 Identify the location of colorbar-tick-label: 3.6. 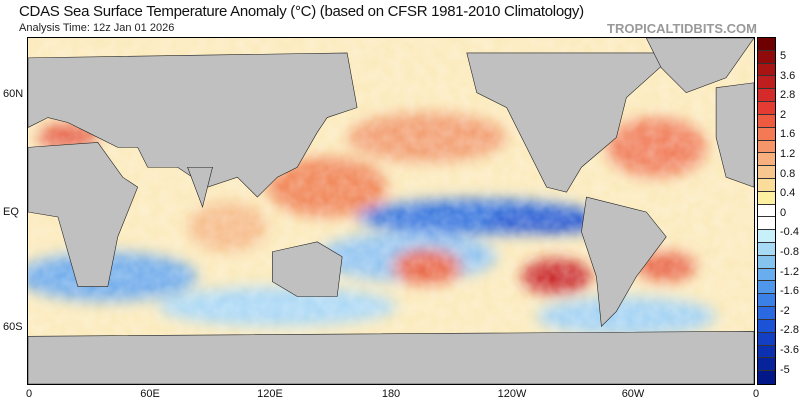
(788, 75).